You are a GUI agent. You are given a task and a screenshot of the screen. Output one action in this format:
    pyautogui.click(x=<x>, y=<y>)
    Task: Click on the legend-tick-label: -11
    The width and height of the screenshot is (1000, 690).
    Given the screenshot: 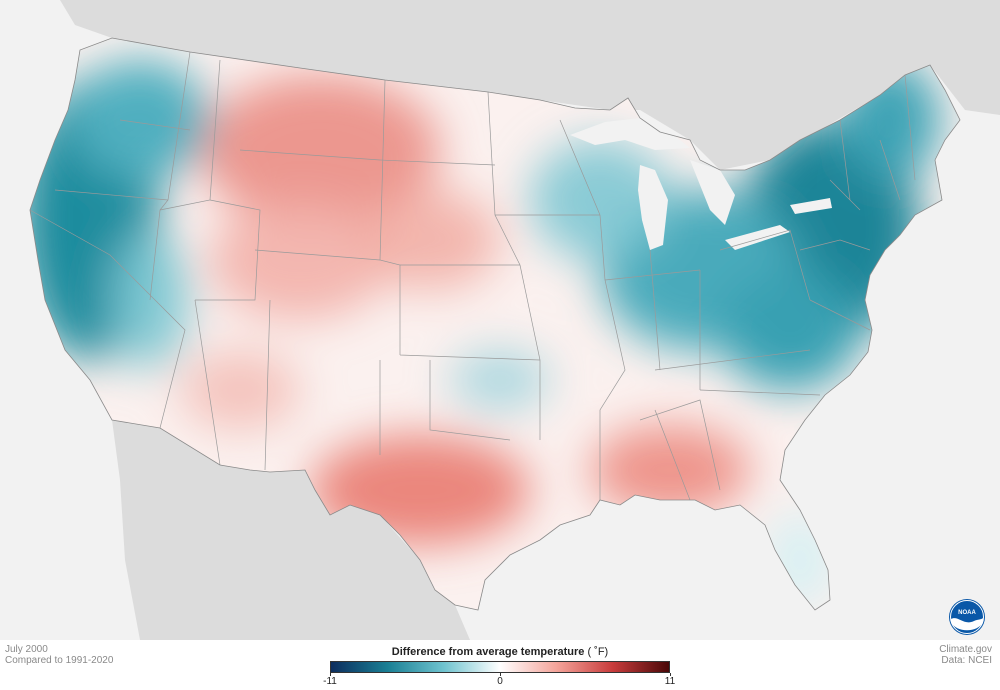 What is the action you would take?
    pyautogui.click(x=330, y=681)
    